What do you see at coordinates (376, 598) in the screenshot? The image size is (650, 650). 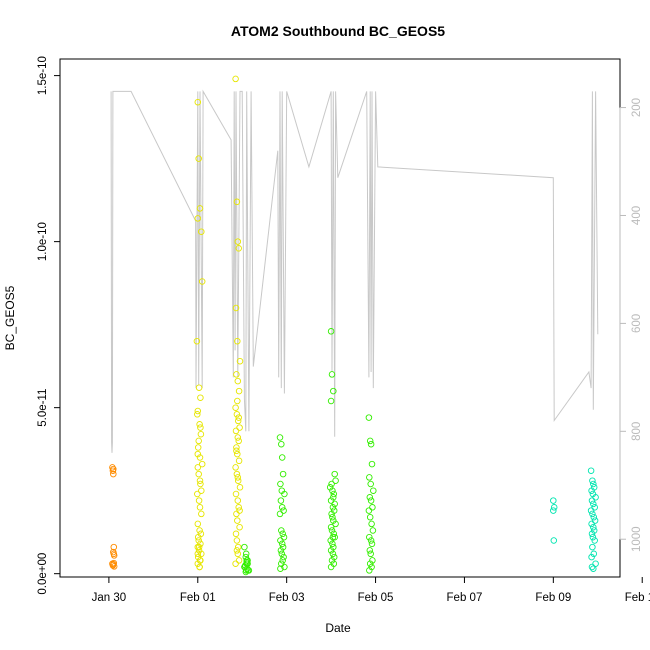 I see `x-tick-label: Feb 05` at bounding box center [376, 598].